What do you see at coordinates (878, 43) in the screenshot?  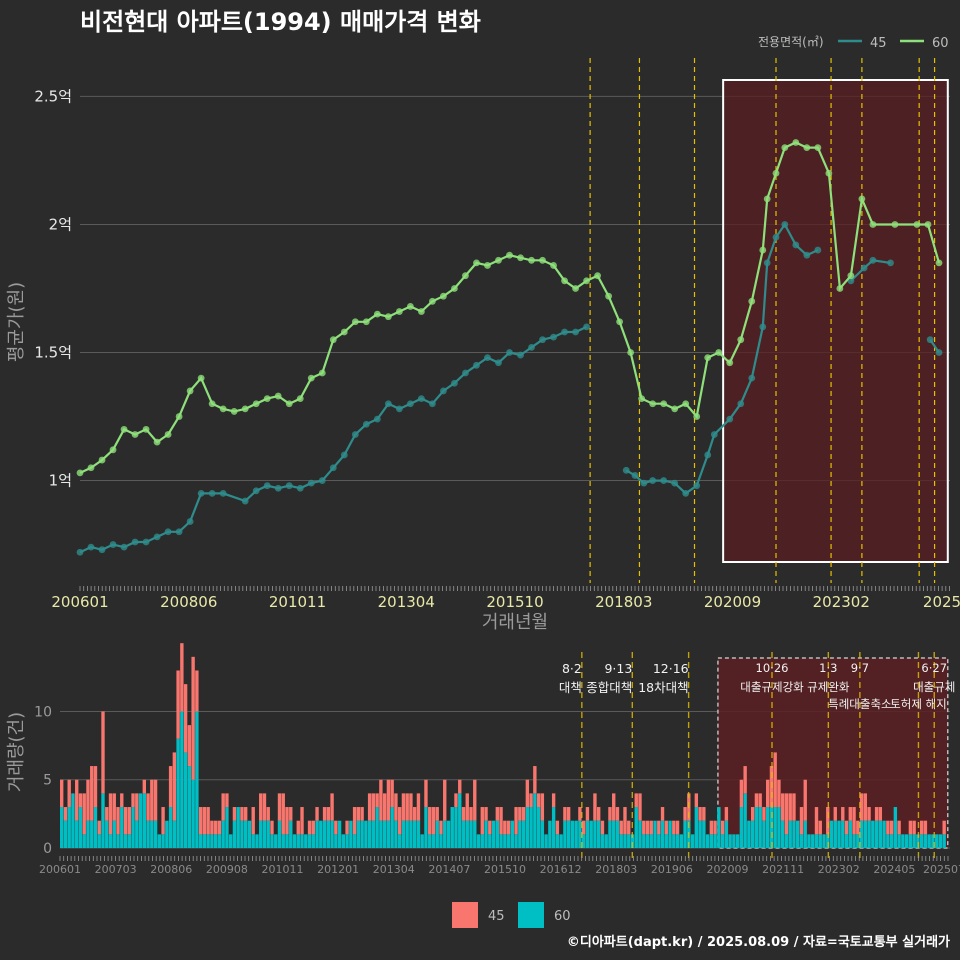 I see `legend-label-45: 45` at bounding box center [878, 43].